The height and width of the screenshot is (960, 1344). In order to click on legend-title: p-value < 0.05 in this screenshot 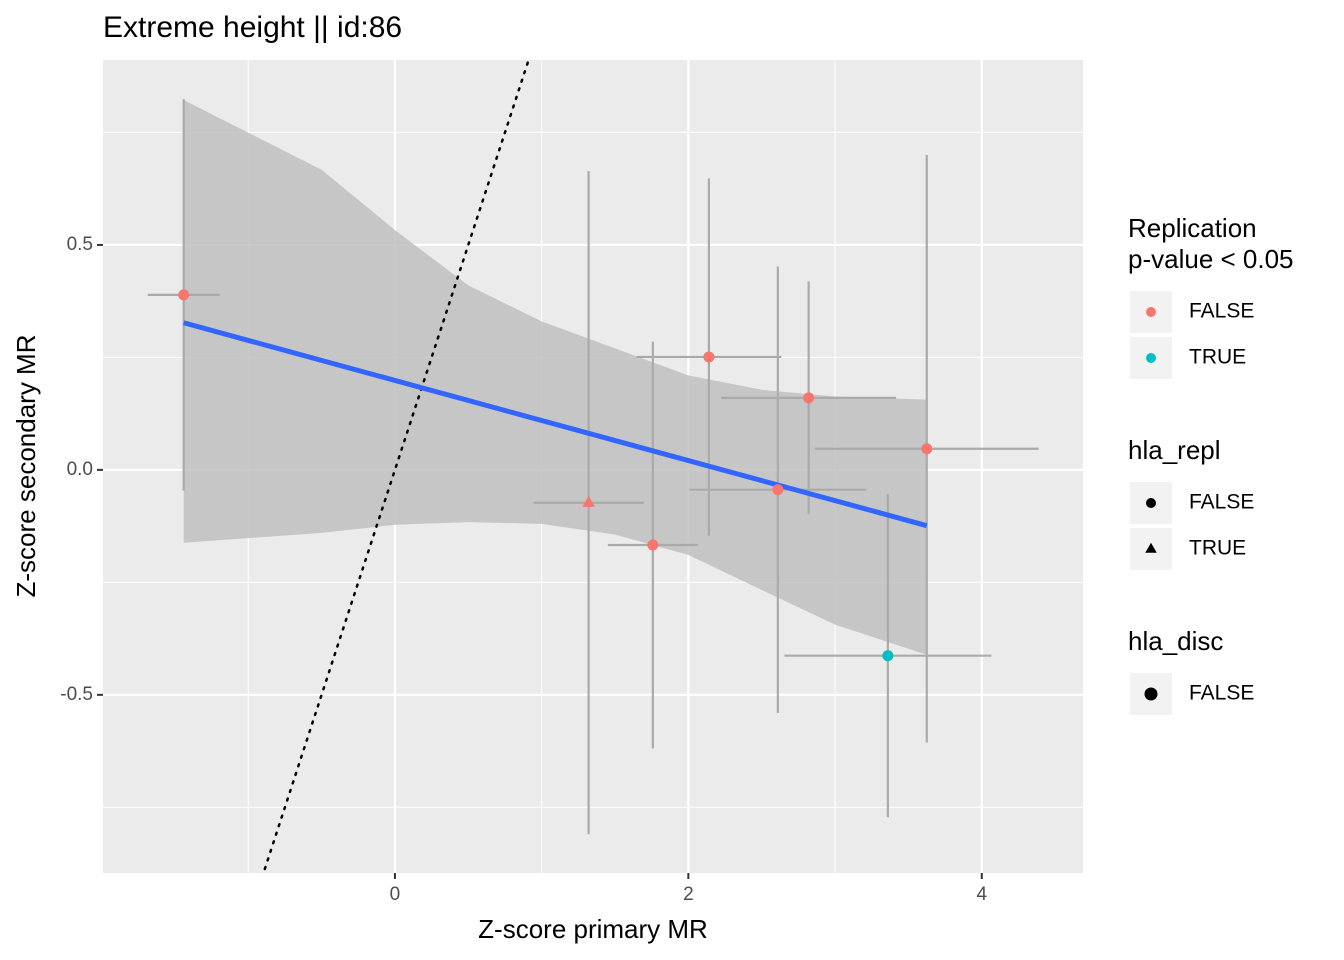, I will do `click(1211, 259)`.